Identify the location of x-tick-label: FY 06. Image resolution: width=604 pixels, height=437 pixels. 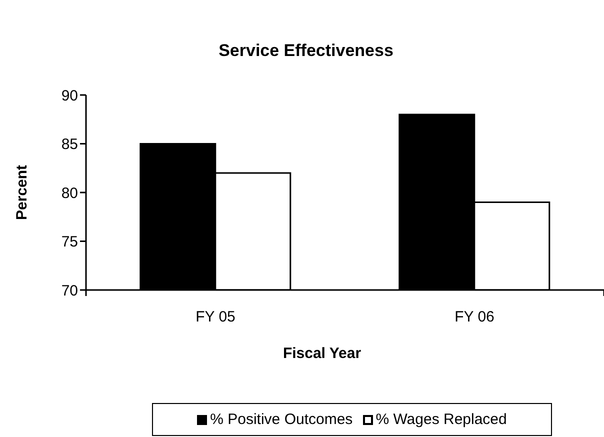
(474, 317).